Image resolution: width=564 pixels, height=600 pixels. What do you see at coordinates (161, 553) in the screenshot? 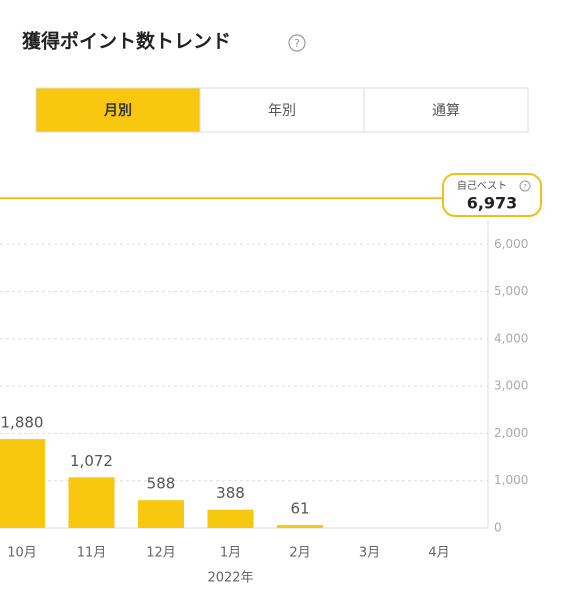
I see `x-tick-label: 12月` at bounding box center [161, 553].